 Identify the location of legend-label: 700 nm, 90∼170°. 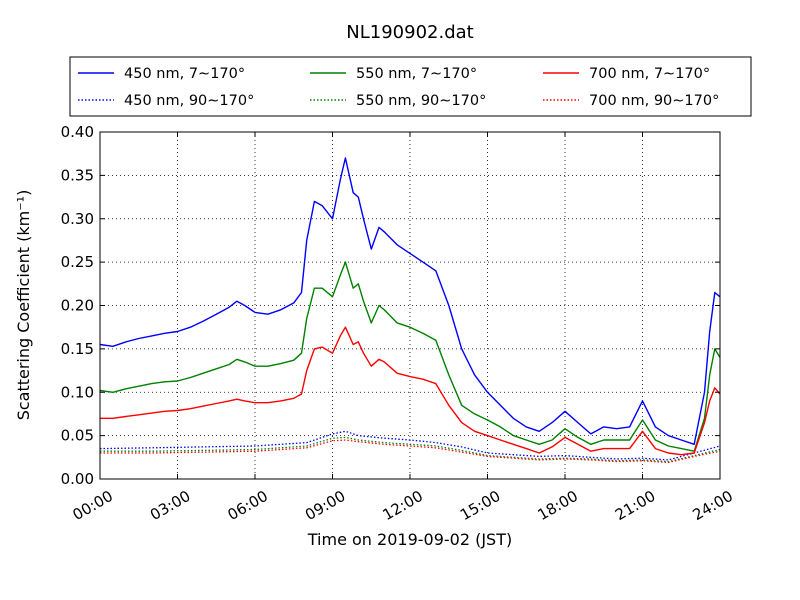
(654, 101).